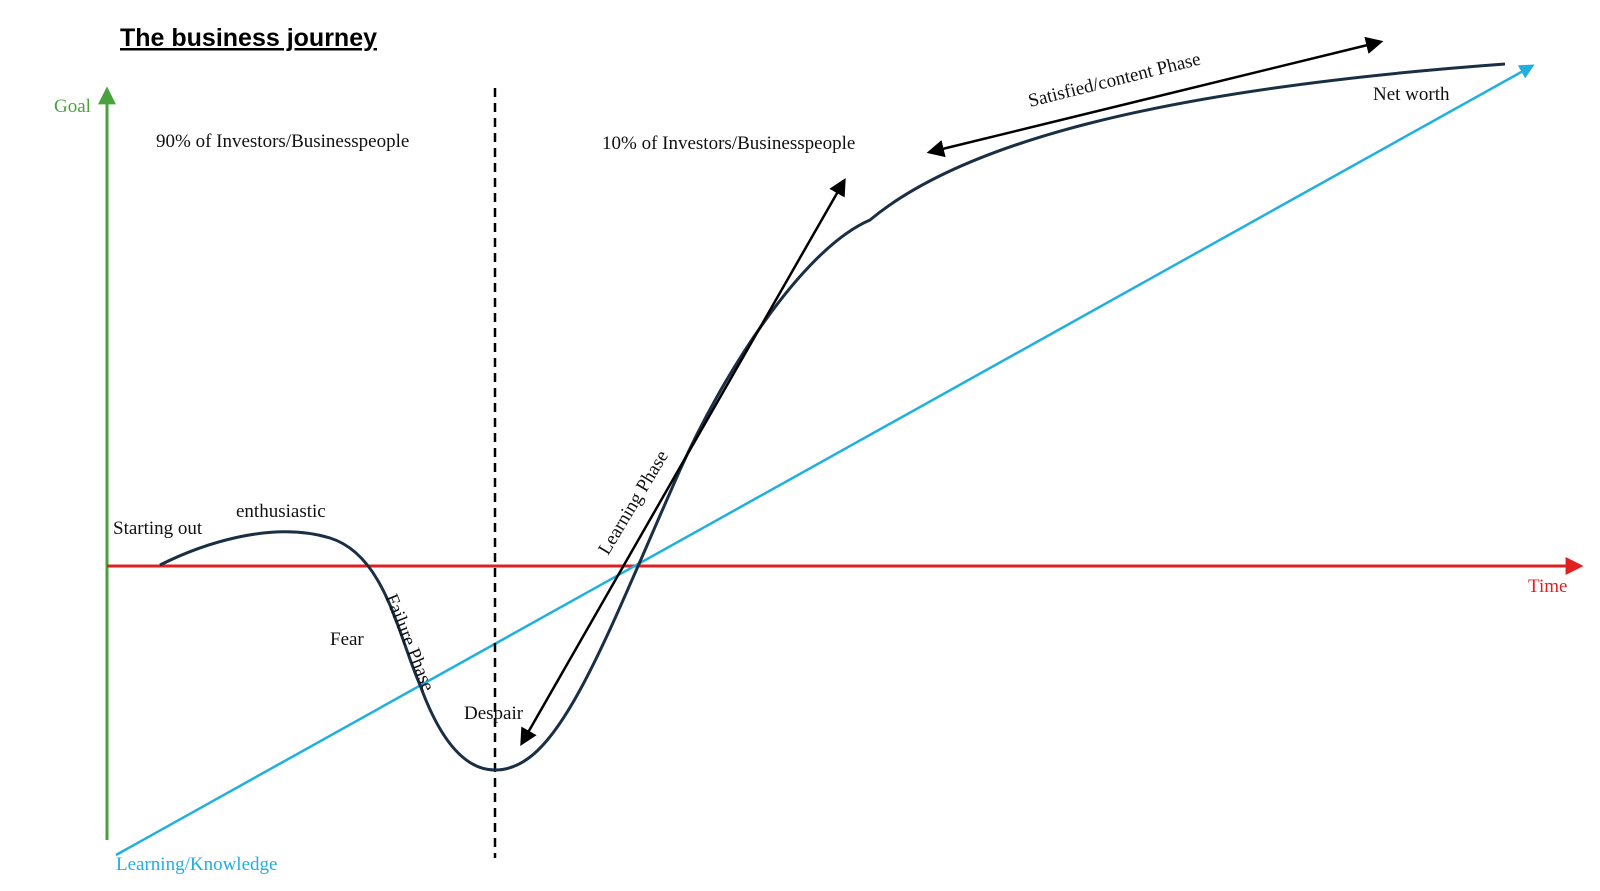  Describe the element at coordinates (158, 528) in the screenshot. I see `stage-label-starting-out: Starting out` at that location.